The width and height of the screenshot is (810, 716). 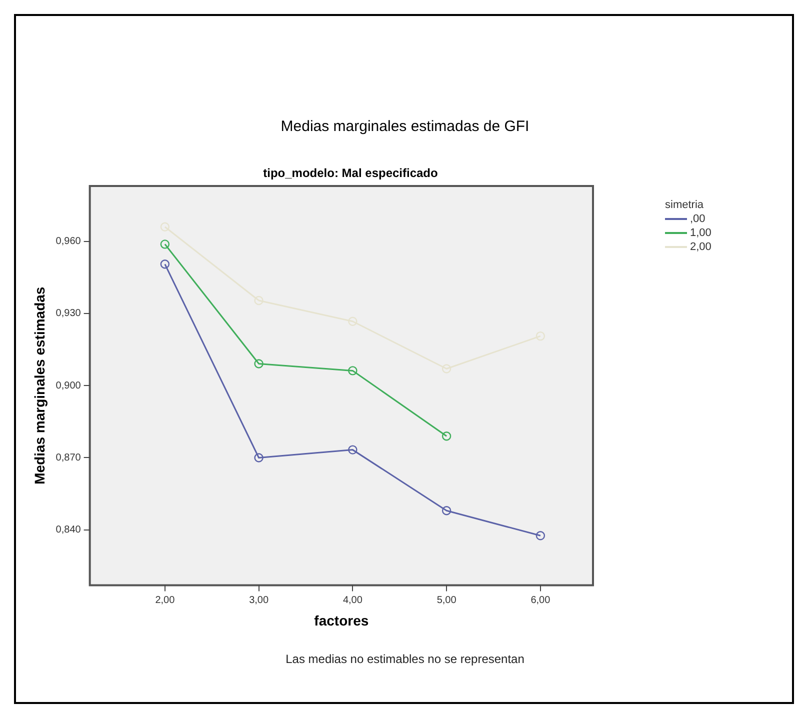 What do you see at coordinates (685, 205) in the screenshot?
I see `legend-title: simetria` at bounding box center [685, 205].